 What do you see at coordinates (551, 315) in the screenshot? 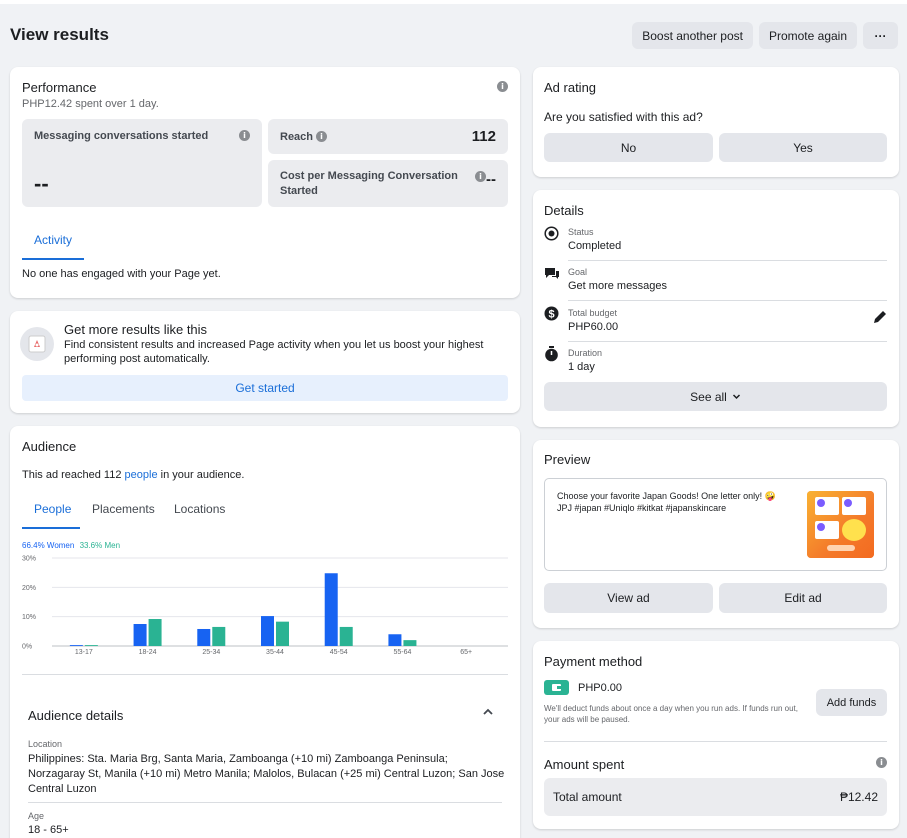
I see `dollar-icon: $` at bounding box center [551, 315].